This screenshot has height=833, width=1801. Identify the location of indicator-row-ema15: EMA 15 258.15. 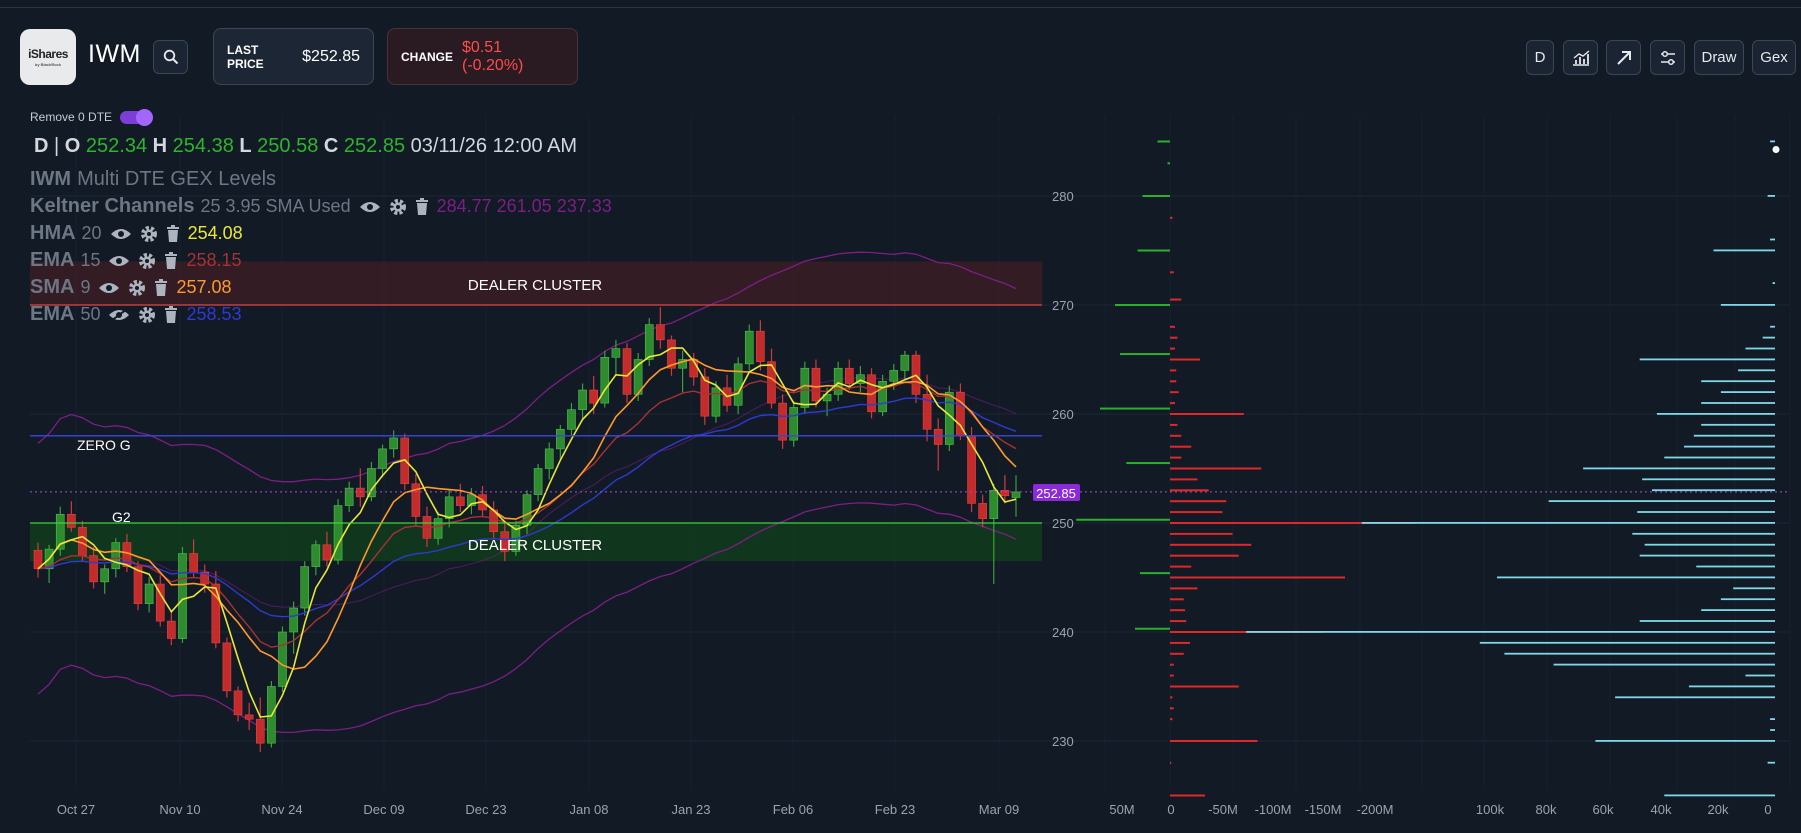
(140, 260).